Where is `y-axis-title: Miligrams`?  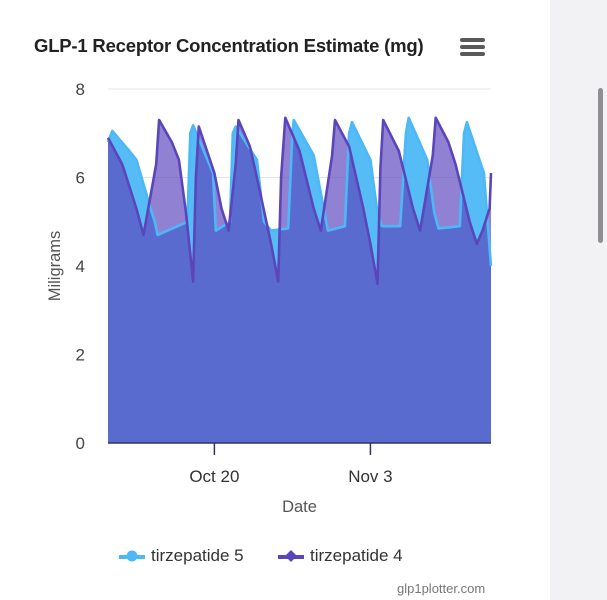
y-axis-title: Miligrams is located at coordinates (55, 266).